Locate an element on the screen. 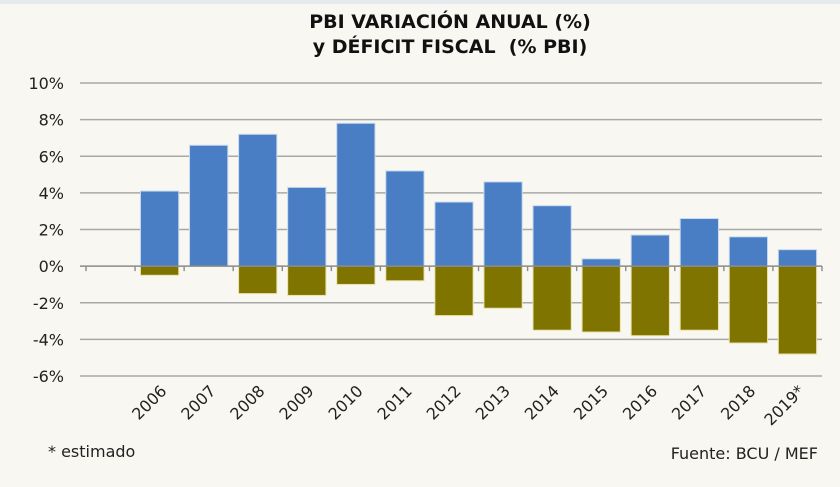 Image resolution: width=840 pixels, height=487 pixels. chart-title-line-2: y DÉFICIT FISCAL (% PBI) is located at coordinates (450, 47).